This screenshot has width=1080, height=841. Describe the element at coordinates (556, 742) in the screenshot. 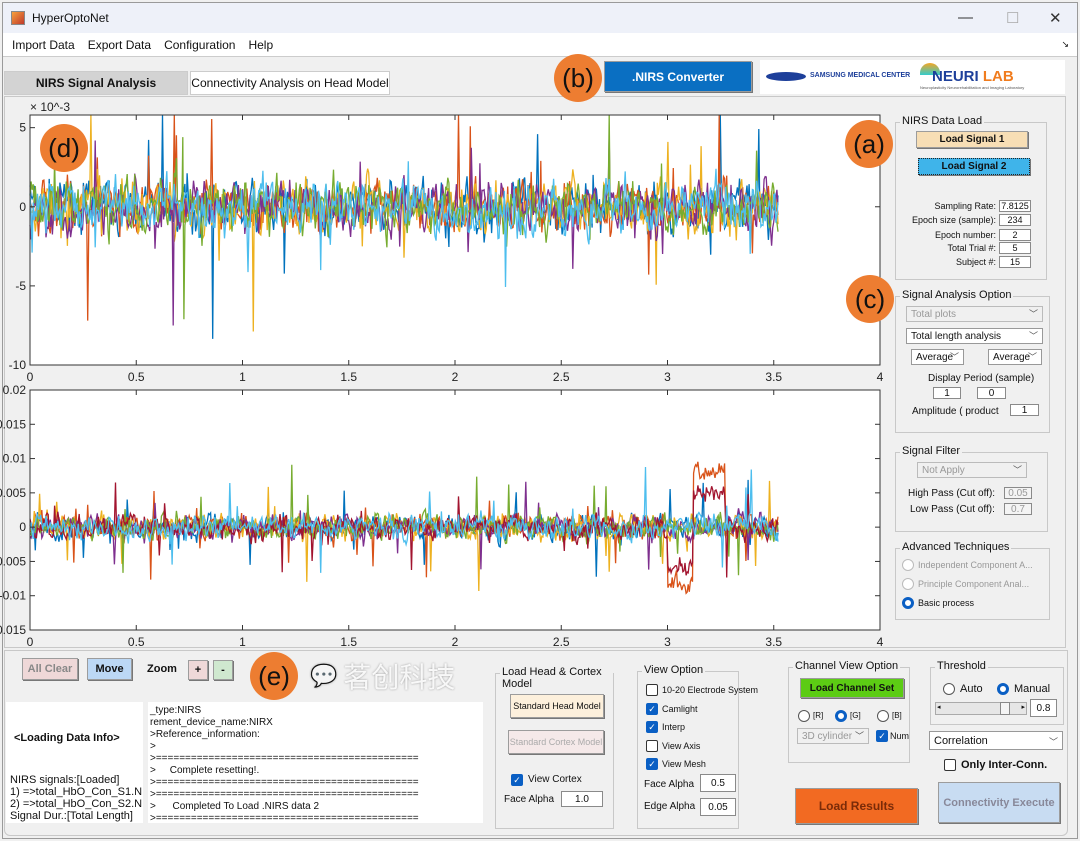

I see `standard-cortex-model-button: Standard Cortex Model` at that location.